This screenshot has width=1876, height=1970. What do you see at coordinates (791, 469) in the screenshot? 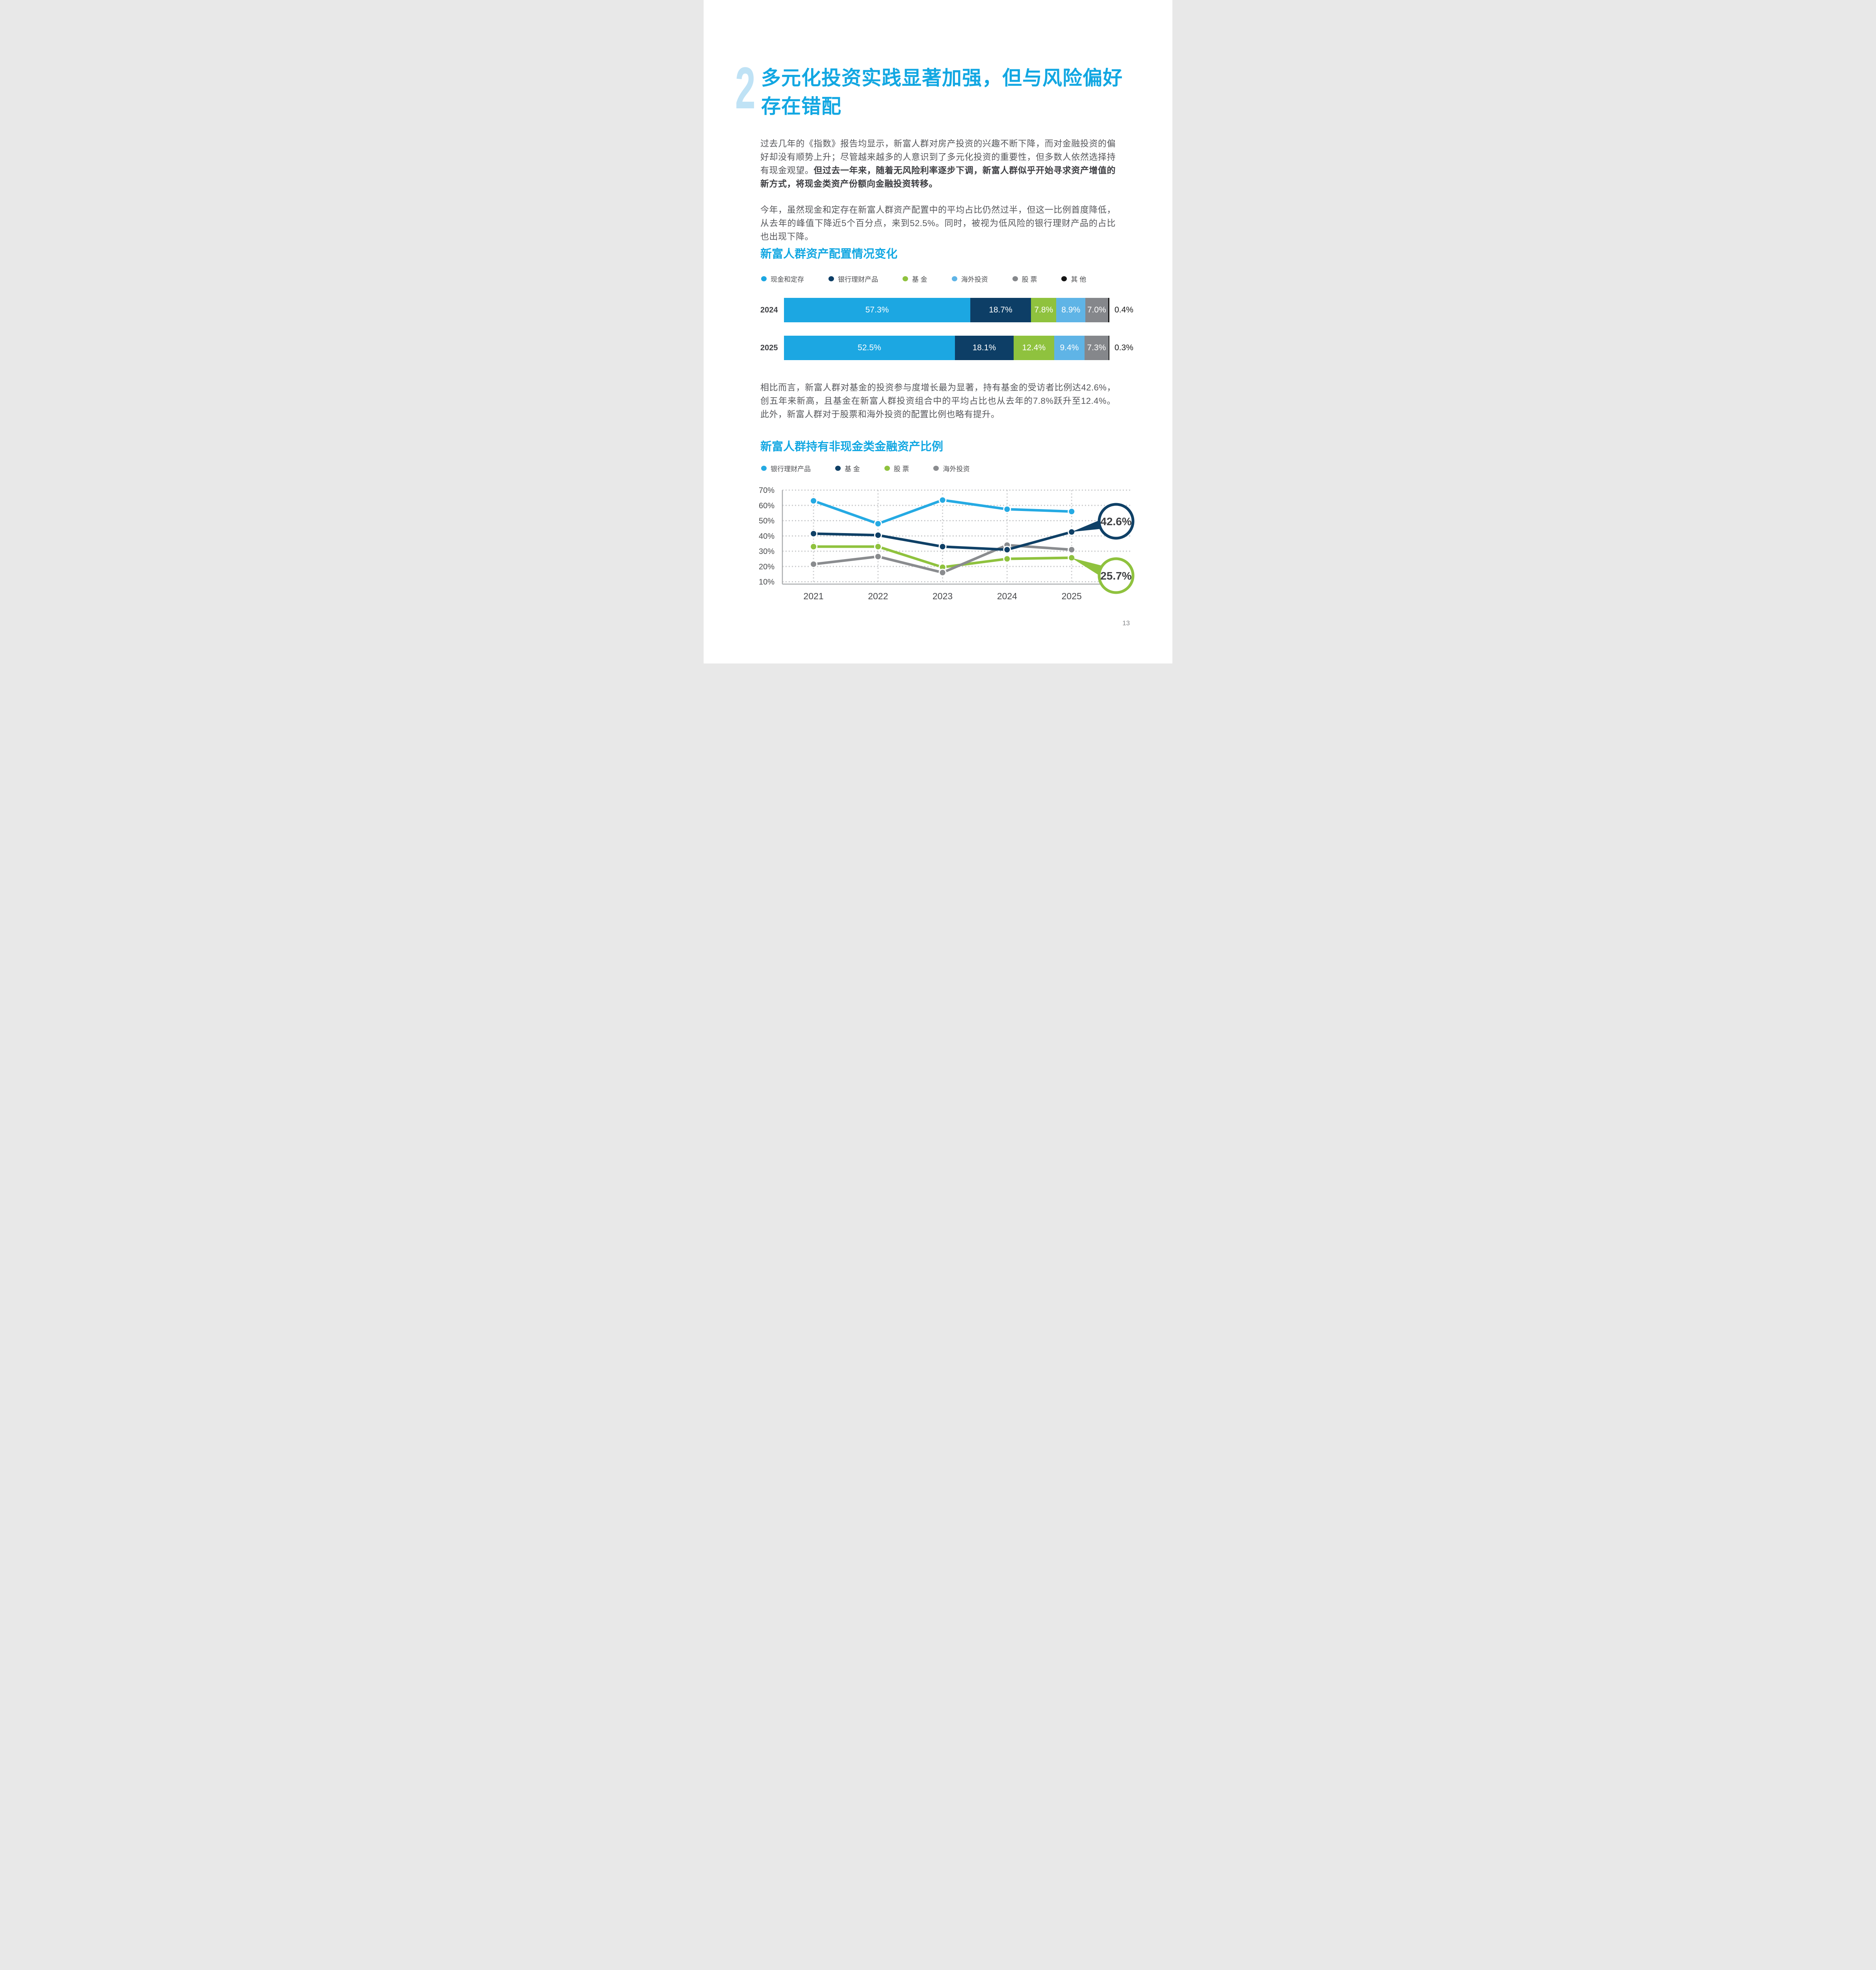
I see `legend-label: 银行理财产品` at bounding box center [791, 469].